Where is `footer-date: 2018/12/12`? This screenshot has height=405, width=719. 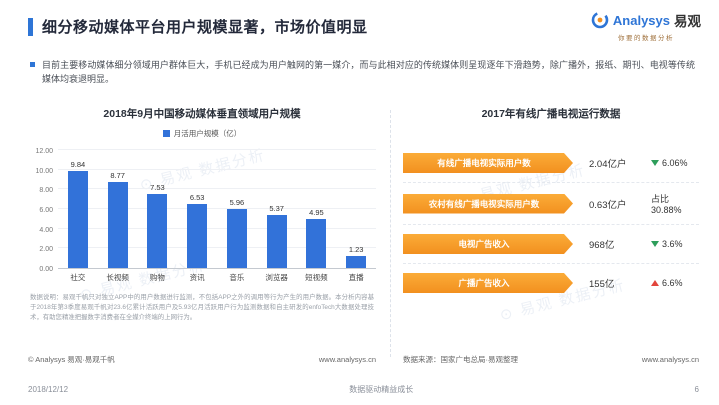
footer-date: 2018/12/12 is located at coordinates (48, 389).